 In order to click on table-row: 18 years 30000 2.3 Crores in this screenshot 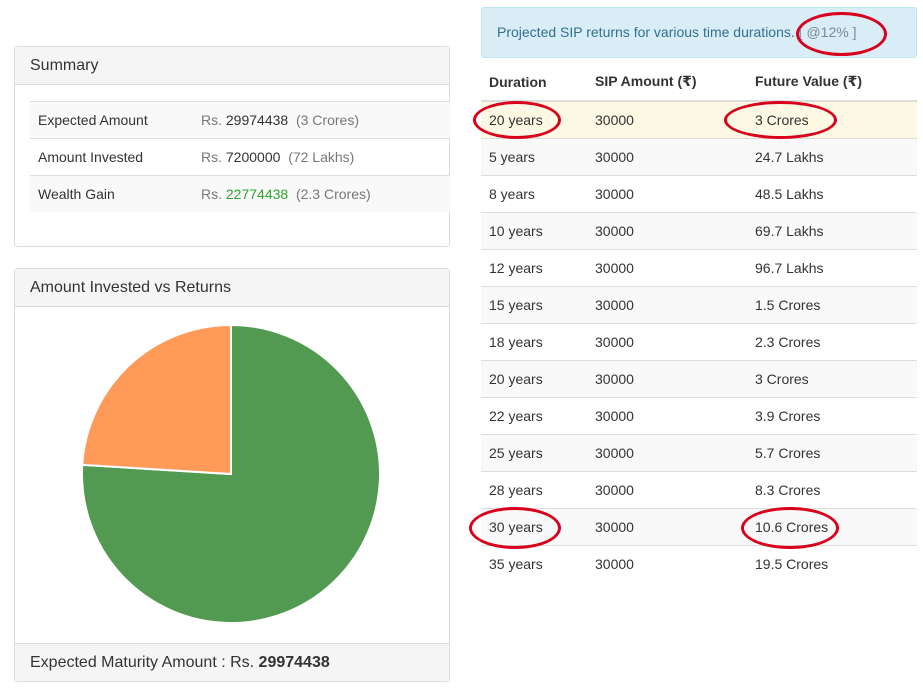, I will do `click(699, 342)`.